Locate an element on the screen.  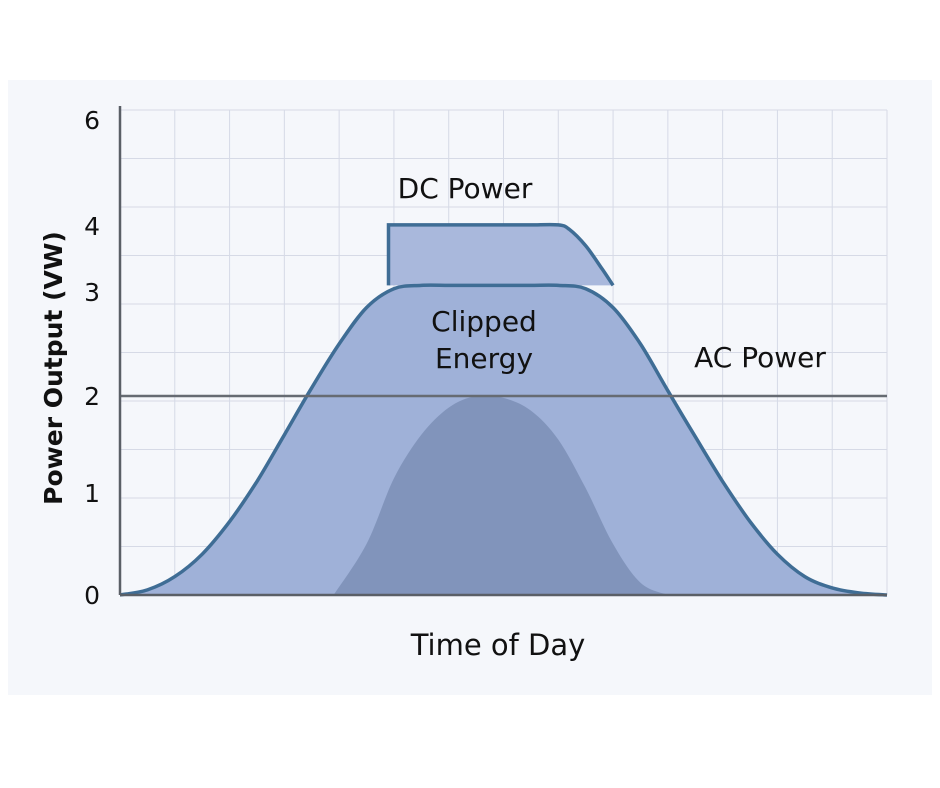
y-axis-title: Power Output (VW) is located at coordinates (53, 368).